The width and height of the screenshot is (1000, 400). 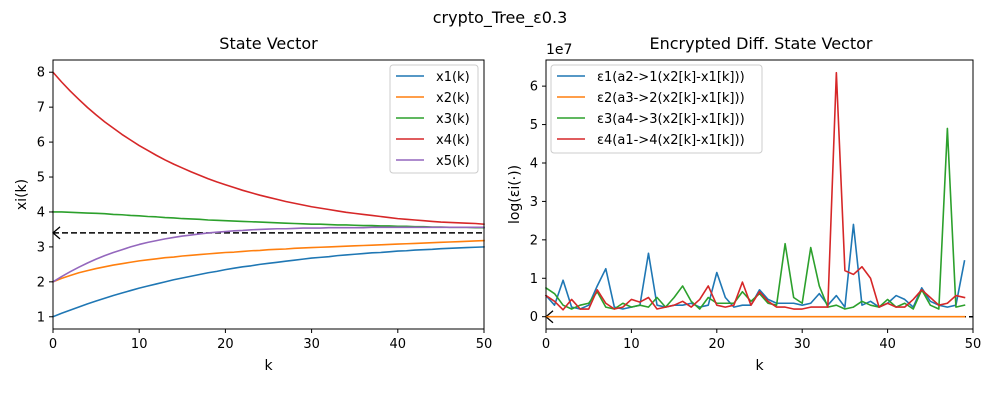 I want to click on y-tick-label: 7, so click(x=41, y=108).